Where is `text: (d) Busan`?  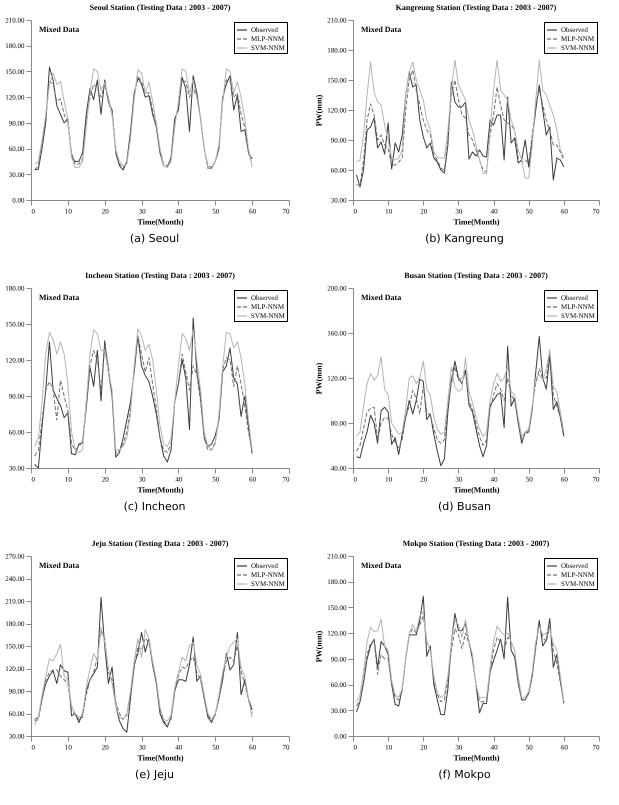
text: (d) Busan is located at coordinates (464, 506).